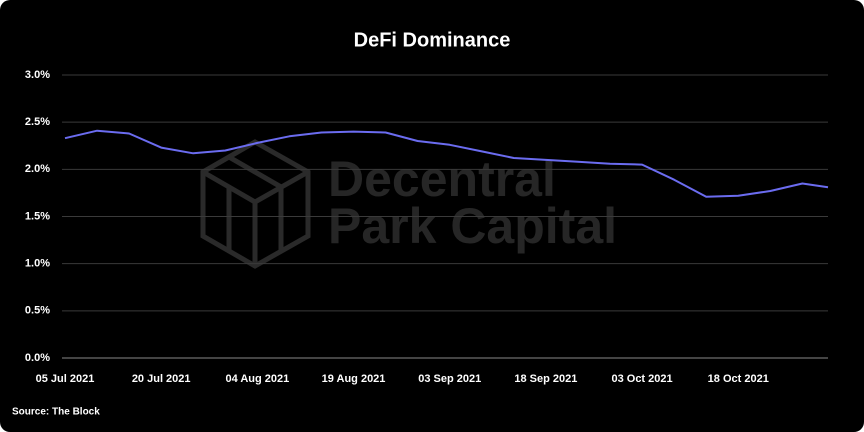  What do you see at coordinates (37, 358) in the screenshot?
I see `y-tick-label: 0.0%` at bounding box center [37, 358].